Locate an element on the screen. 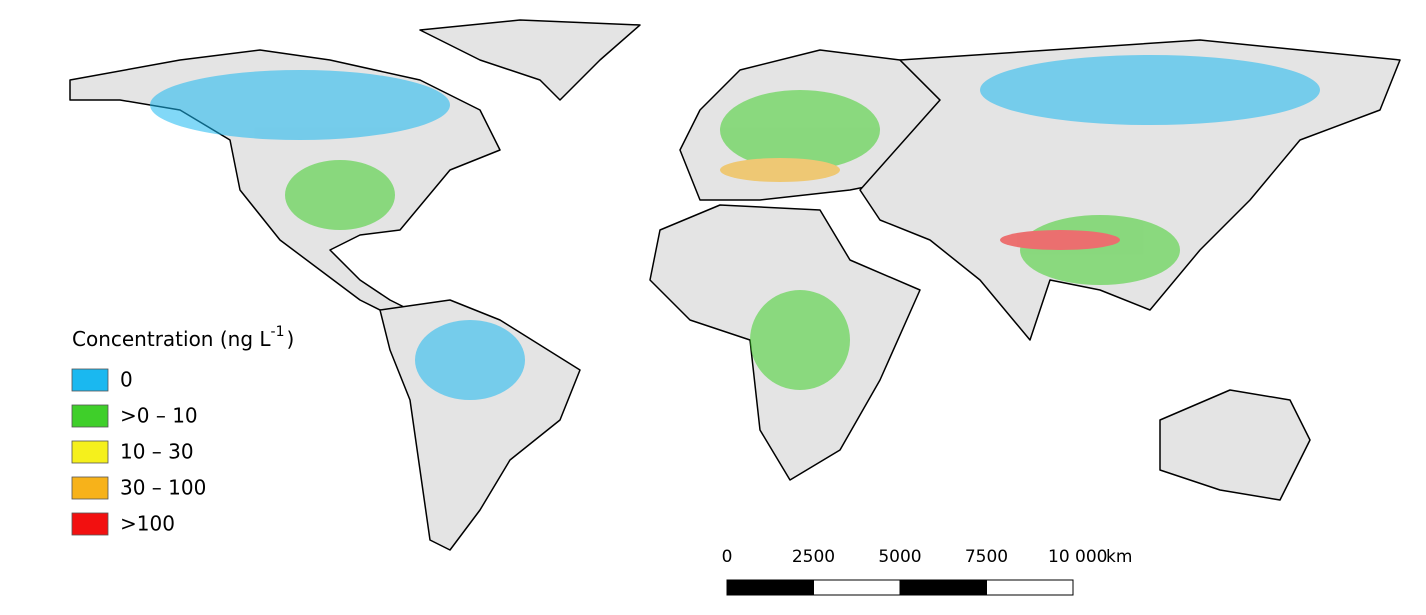  legend-label: 10 – 30 is located at coordinates (157, 452).